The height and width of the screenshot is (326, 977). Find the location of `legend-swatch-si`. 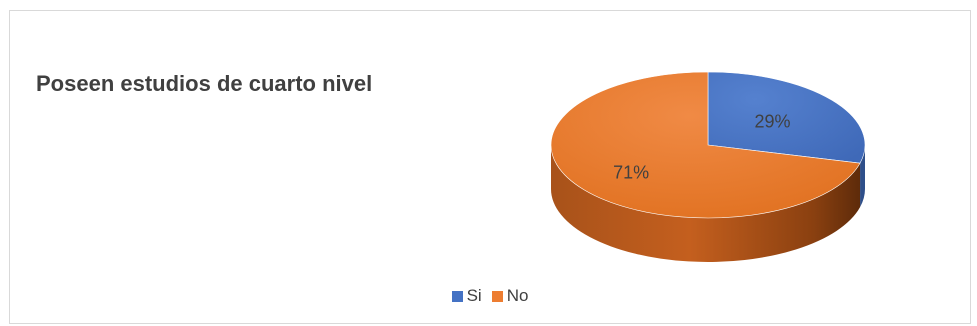

legend-swatch-si is located at coordinates (457, 296).